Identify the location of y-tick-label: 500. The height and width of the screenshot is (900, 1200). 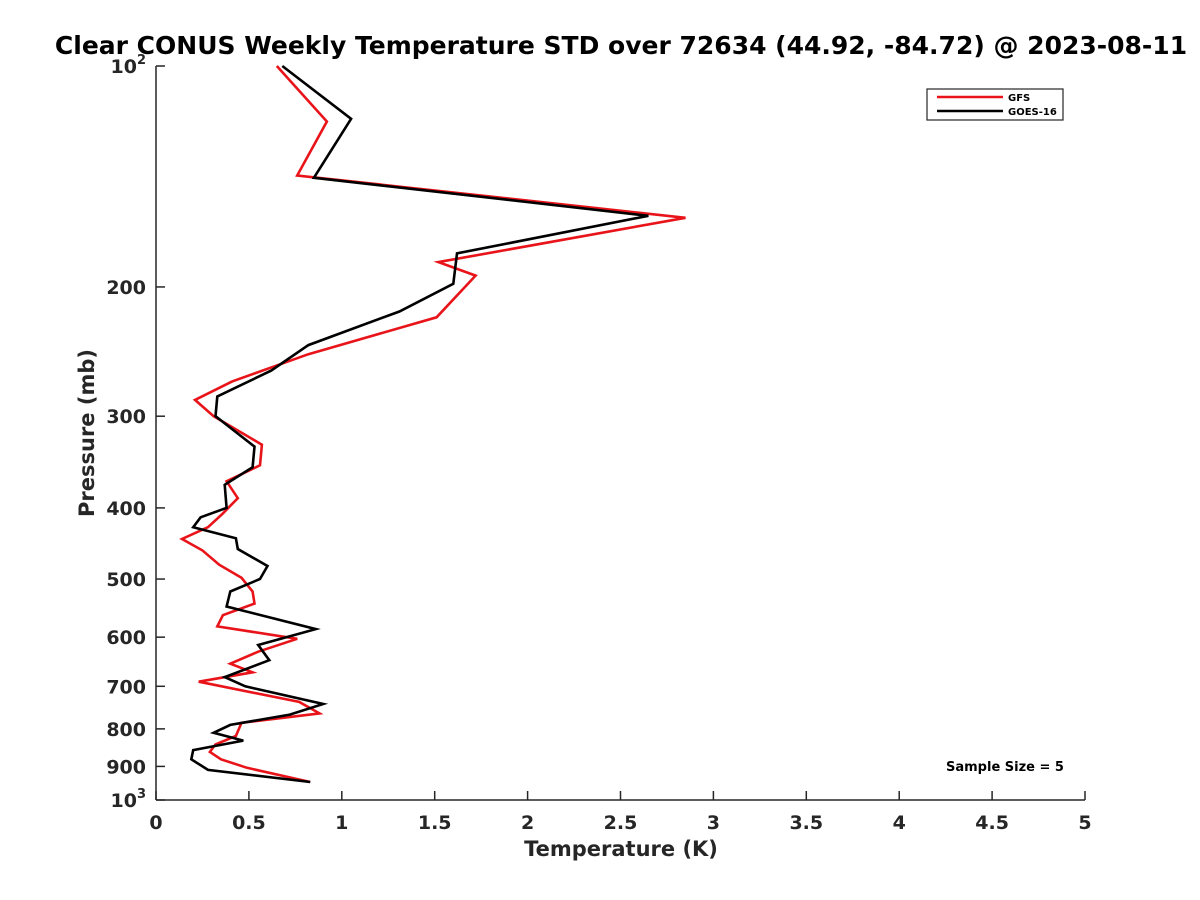
(126, 580).